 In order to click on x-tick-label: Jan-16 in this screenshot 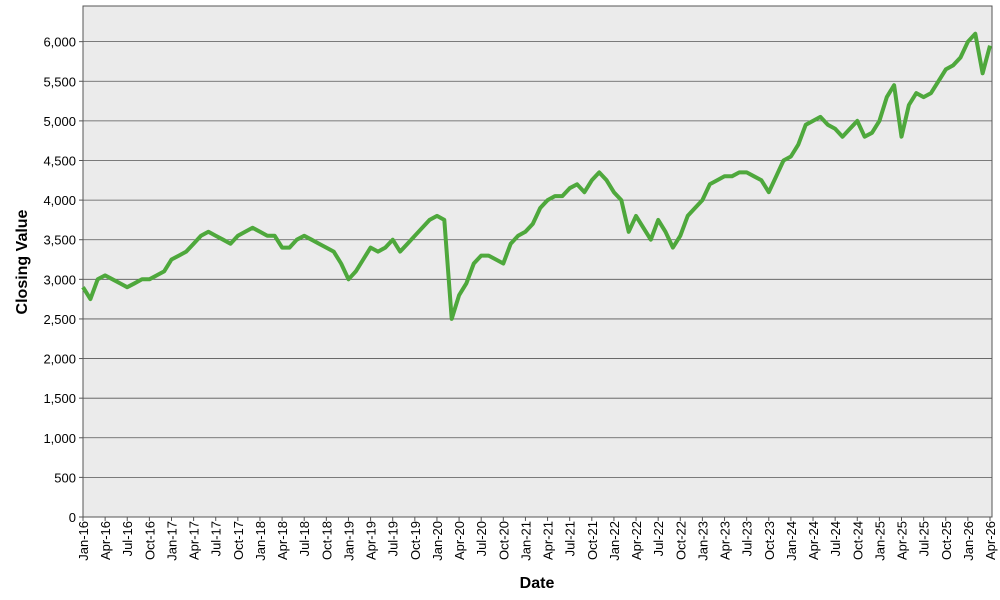, I will do `click(83, 541)`.